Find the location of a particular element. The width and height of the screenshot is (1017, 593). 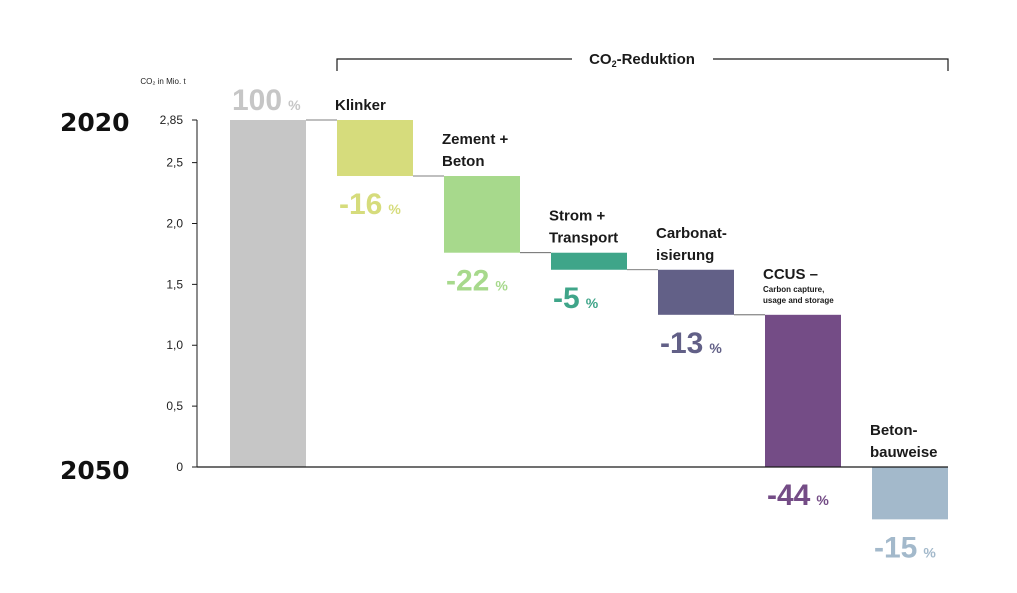

percent-label: -44% is located at coordinates (798, 495).